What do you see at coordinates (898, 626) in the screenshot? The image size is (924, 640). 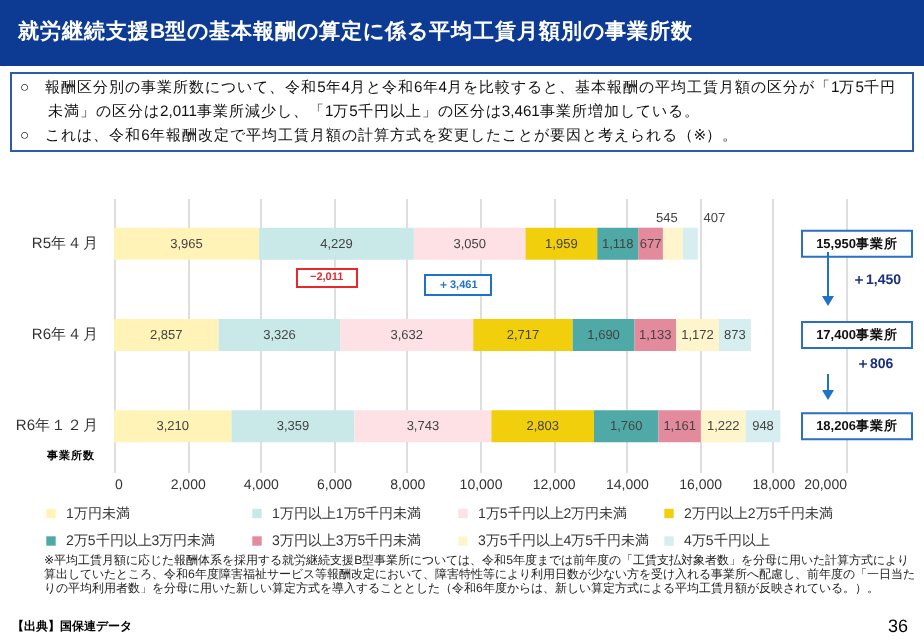 I see `text: 36` at bounding box center [898, 626].